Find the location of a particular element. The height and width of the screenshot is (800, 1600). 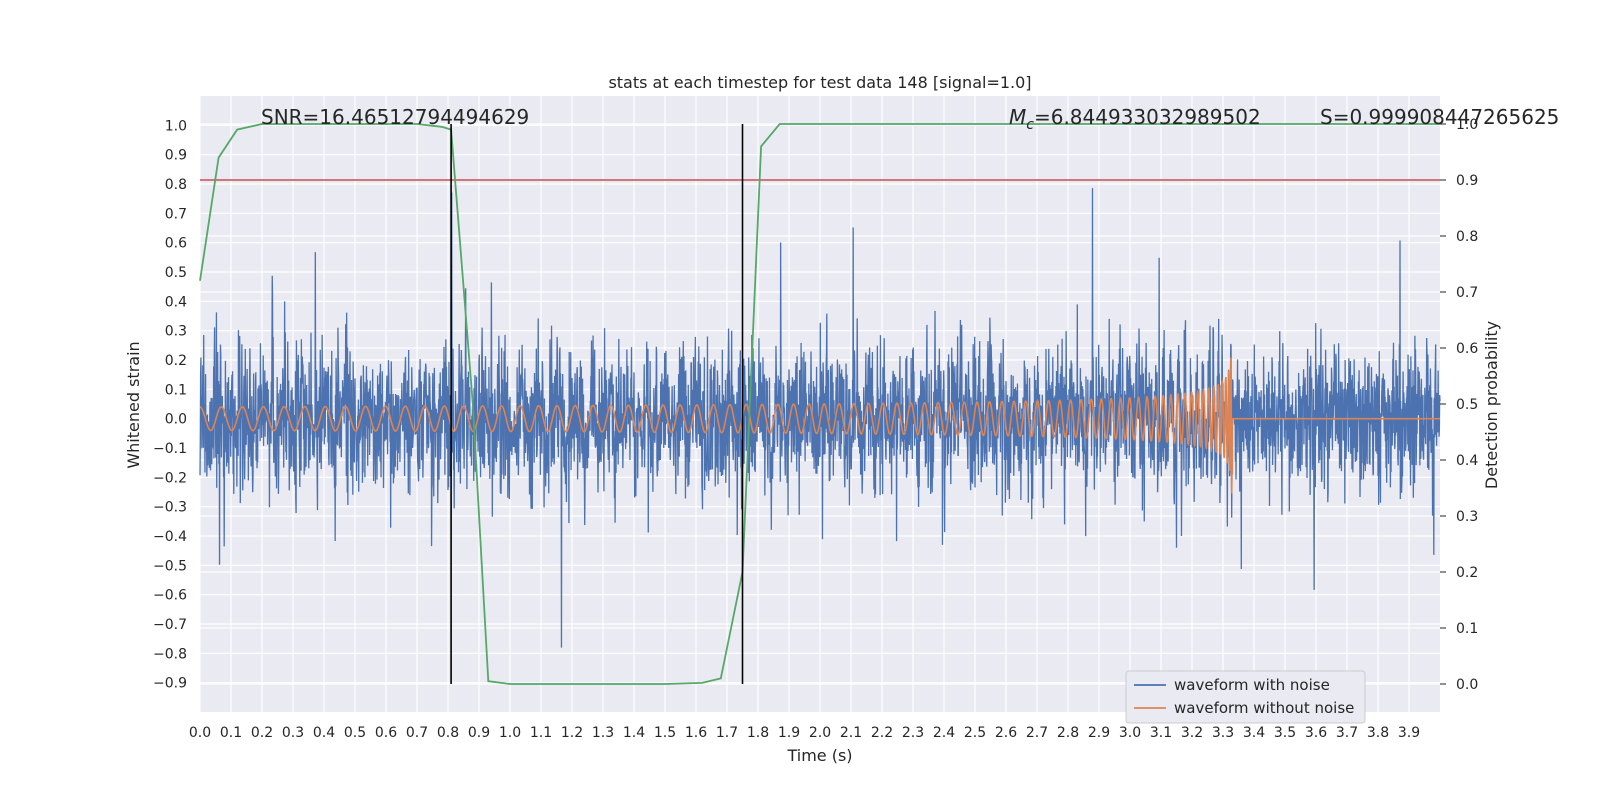

x-tick-label: 0.1 is located at coordinates (231, 733).